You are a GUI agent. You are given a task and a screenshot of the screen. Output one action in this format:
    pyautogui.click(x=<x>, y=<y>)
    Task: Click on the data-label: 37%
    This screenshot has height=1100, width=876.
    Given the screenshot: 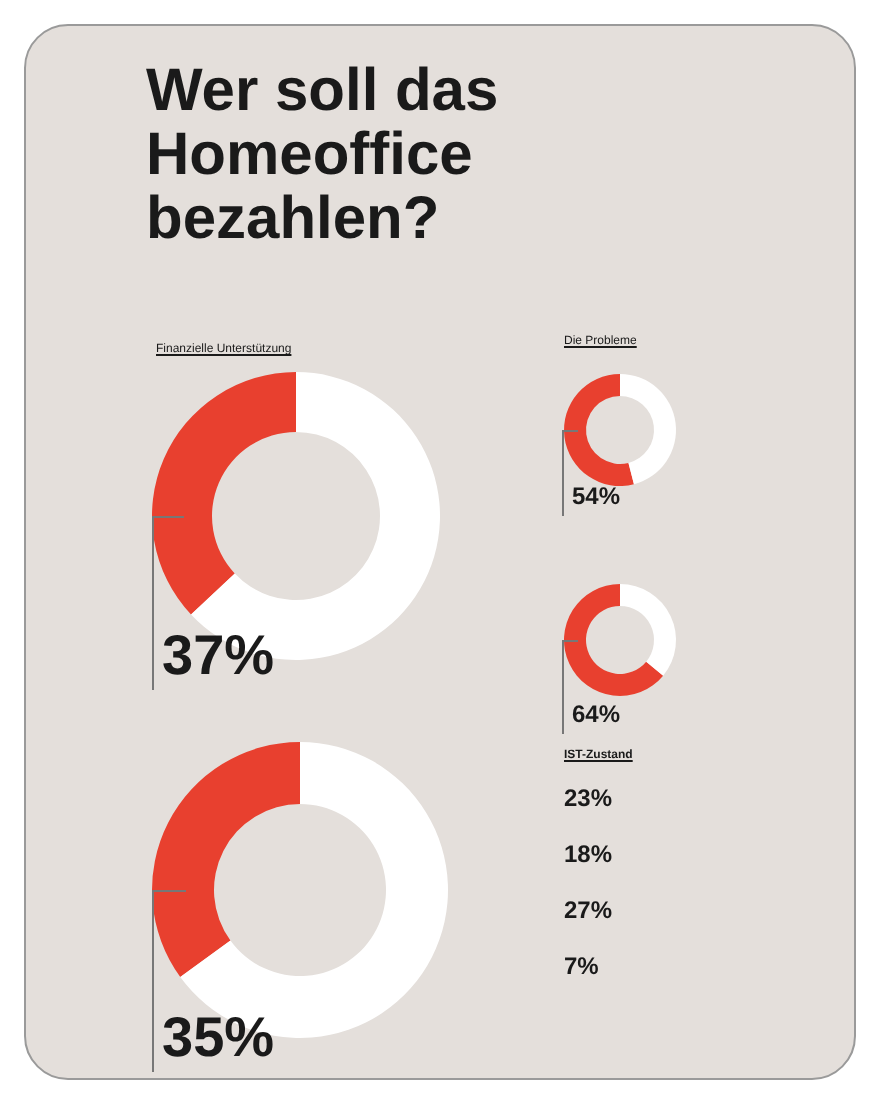 What is the action you would take?
    pyautogui.click(x=218, y=656)
    